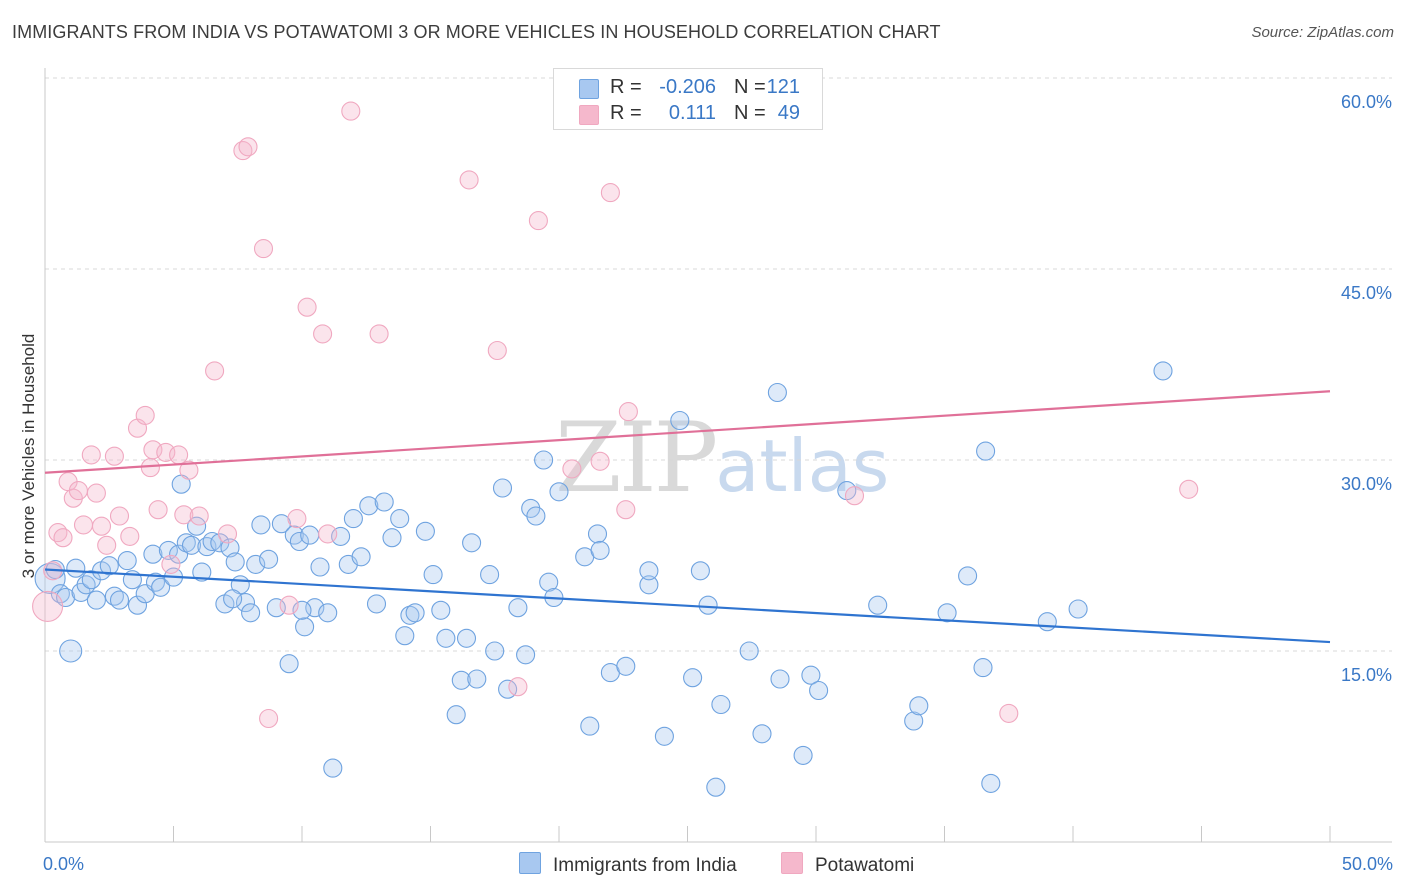  Describe the element at coordinates (589, 115) in the screenshot. I see `legend-swatch-potawatomi` at that location.